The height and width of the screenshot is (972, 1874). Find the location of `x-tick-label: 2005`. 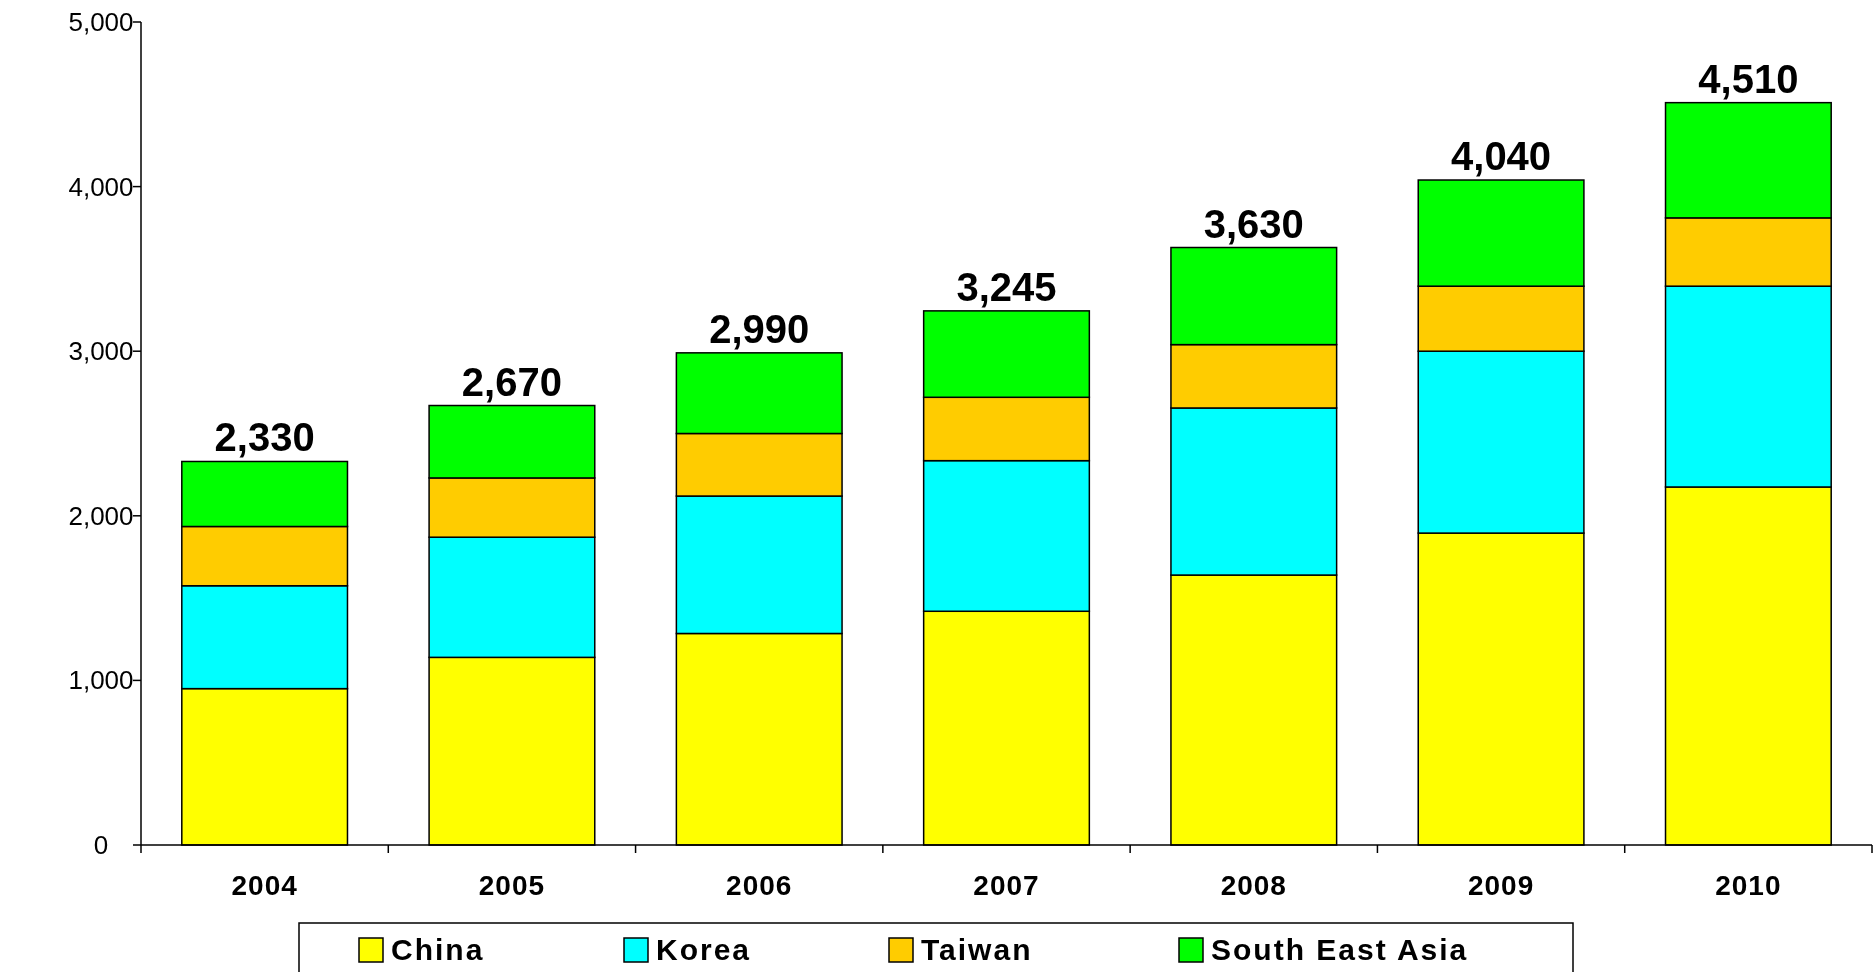

x-tick-label: 2005 is located at coordinates (512, 885).